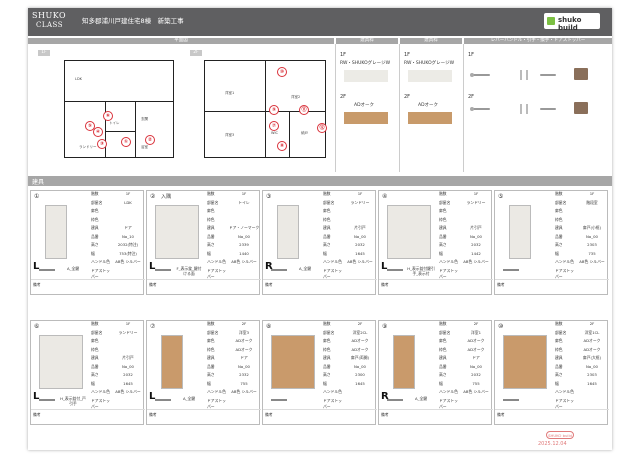 The image size is (640, 456). Describe the element at coordinates (296, 97) in the screenshot. I see `room-label-room2: 洋室2` at that location.